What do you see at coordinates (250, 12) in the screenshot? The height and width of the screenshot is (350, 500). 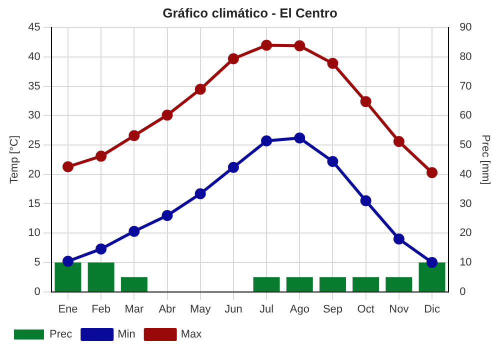 I see `chart-title: Gráfico climático - El Centro` at bounding box center [250, 12].